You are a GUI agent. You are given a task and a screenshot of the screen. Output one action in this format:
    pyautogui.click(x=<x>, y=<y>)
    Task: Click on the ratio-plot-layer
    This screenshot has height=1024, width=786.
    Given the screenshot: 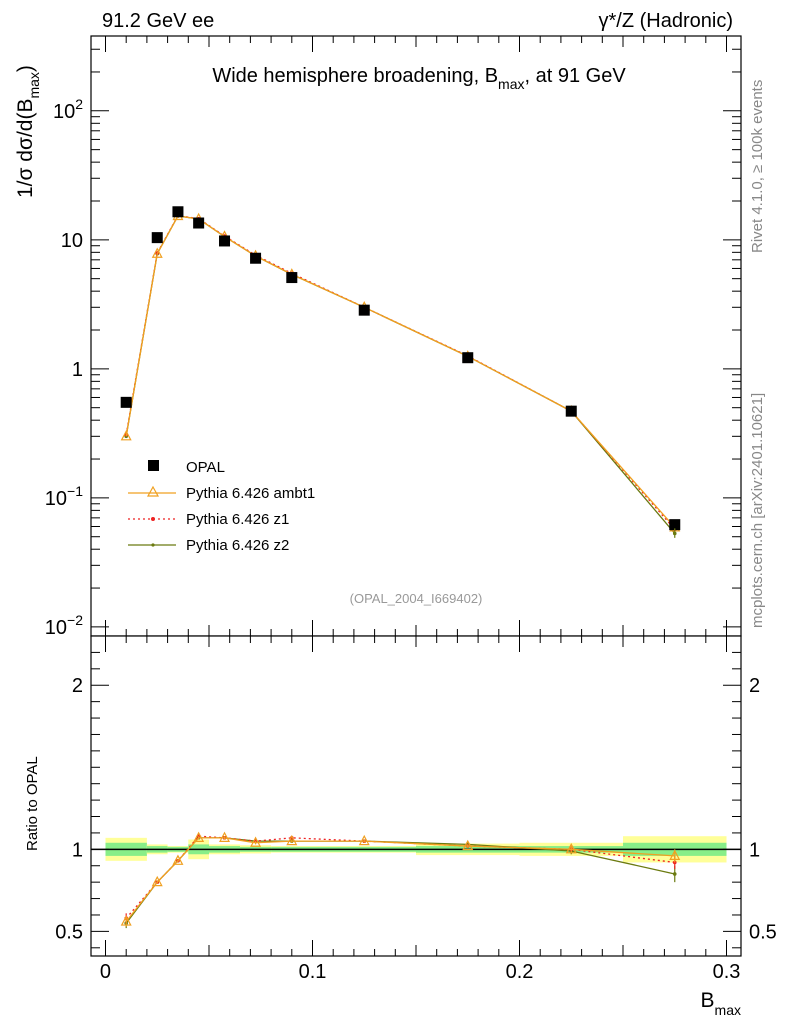 What is the action you would take?
    pyautogui.click(x=416, y=880)
    